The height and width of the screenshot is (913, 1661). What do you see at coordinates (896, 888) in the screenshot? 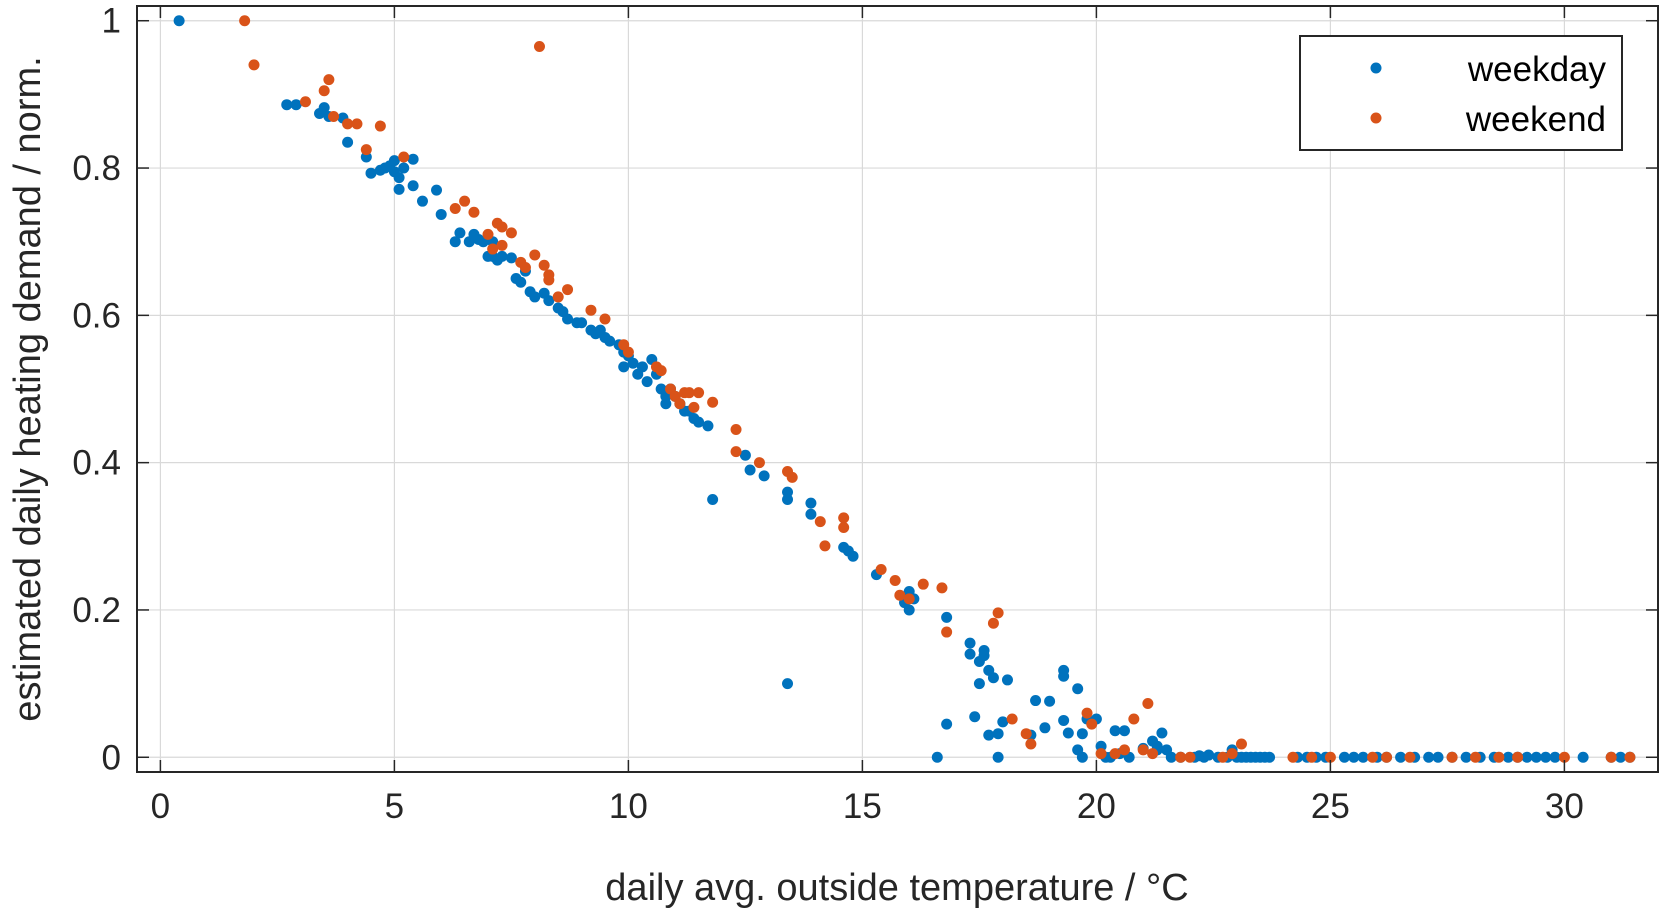
I see `x-axis-label: daily avg. outside temperature / °C` at bounding box center [896, 888].